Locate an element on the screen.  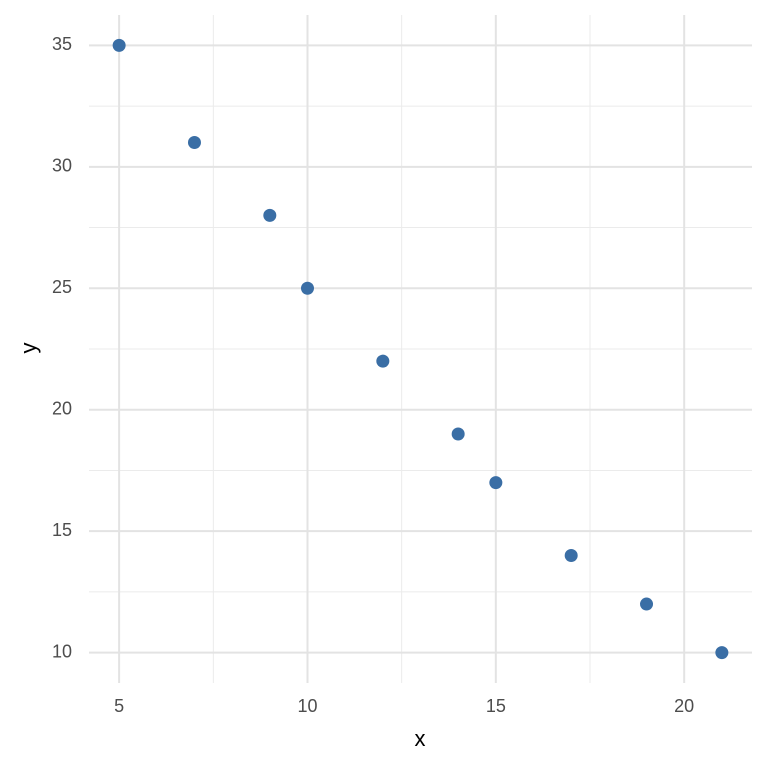
x-tick-label: 5 is located at coordinates (119, 706).